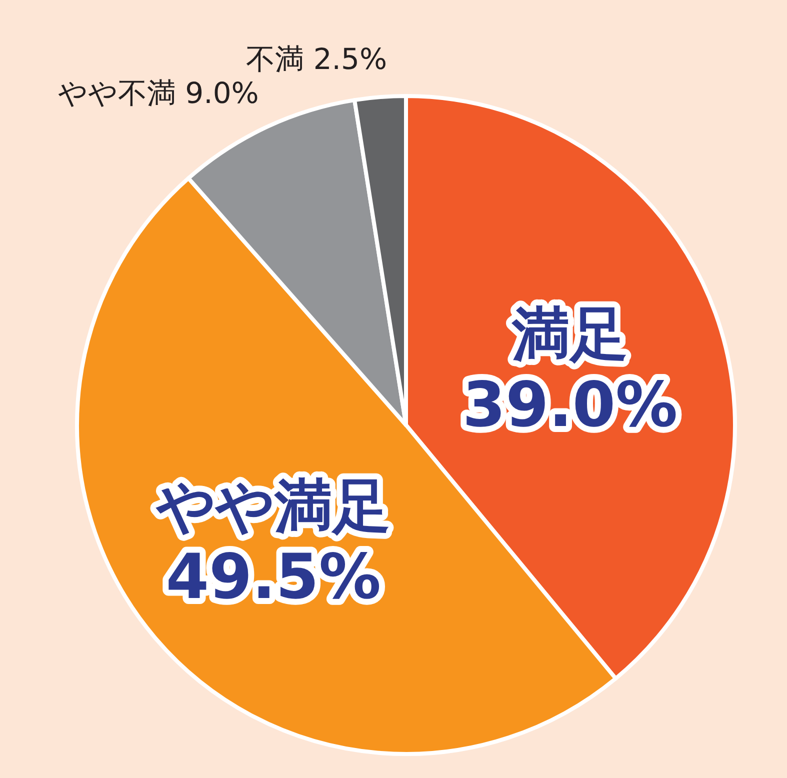 Image resolution: width=787 pixels, height=778 pixels. I want to click on slice-label: やや満足, so click(272, 506).